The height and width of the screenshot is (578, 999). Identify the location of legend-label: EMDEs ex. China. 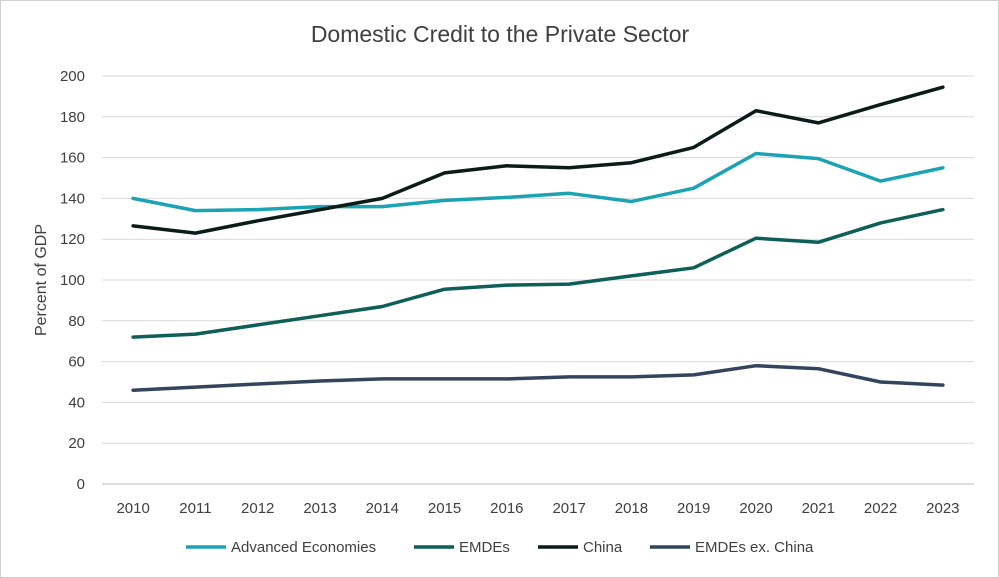
(754, 547).